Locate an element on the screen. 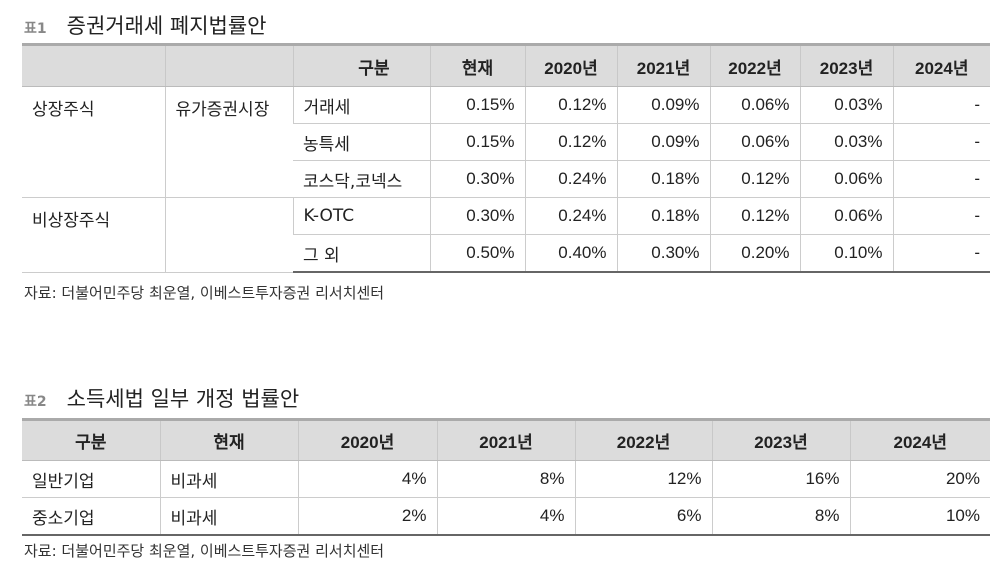 The width and height of the screenshot is (1000, 577). tax-item: 그 외 is located at coordinates (361, 253).